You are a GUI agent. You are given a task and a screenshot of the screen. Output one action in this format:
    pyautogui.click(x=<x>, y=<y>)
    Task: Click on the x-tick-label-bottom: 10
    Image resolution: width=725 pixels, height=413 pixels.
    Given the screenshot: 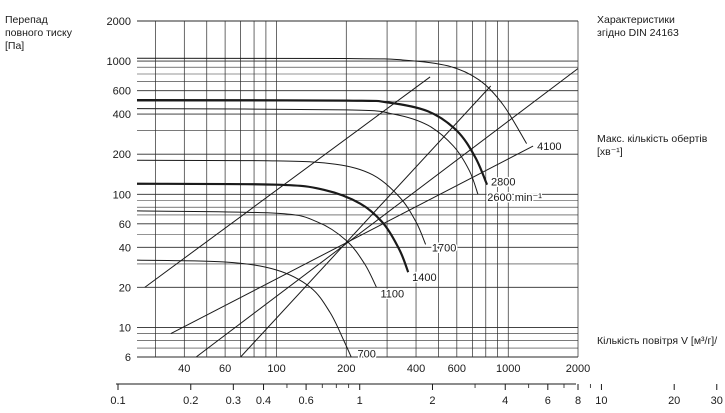 What is the action you would take?
    pyautogui.click(x=601, y=401)
    